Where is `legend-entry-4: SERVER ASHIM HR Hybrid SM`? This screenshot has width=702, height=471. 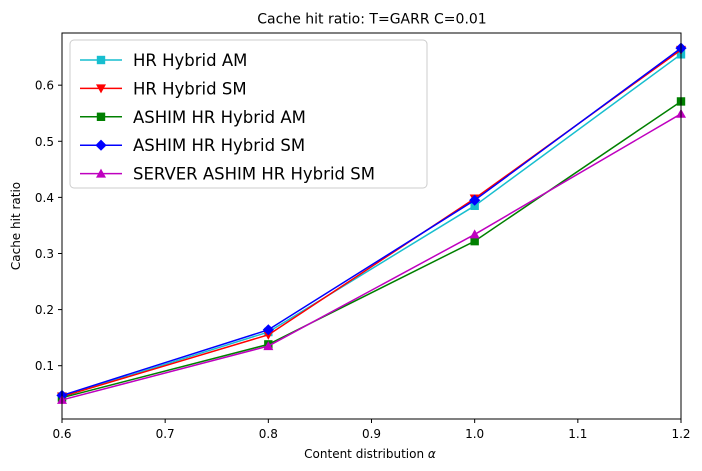 legend-entry-4: SERVER ASHIM HR Hybrid SM is located at coordinates (227, 174).